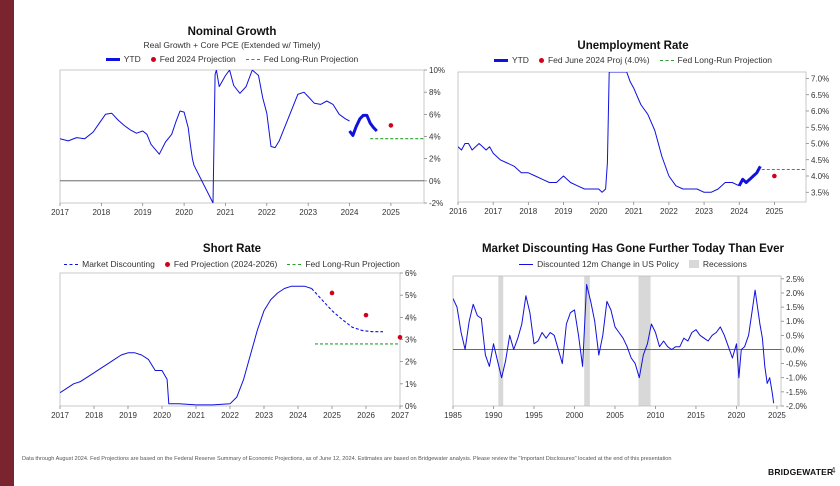  Describe the element at coordinates (795, 307) in the screenshot. I see `y-tick-label: 1.5%` at that location.